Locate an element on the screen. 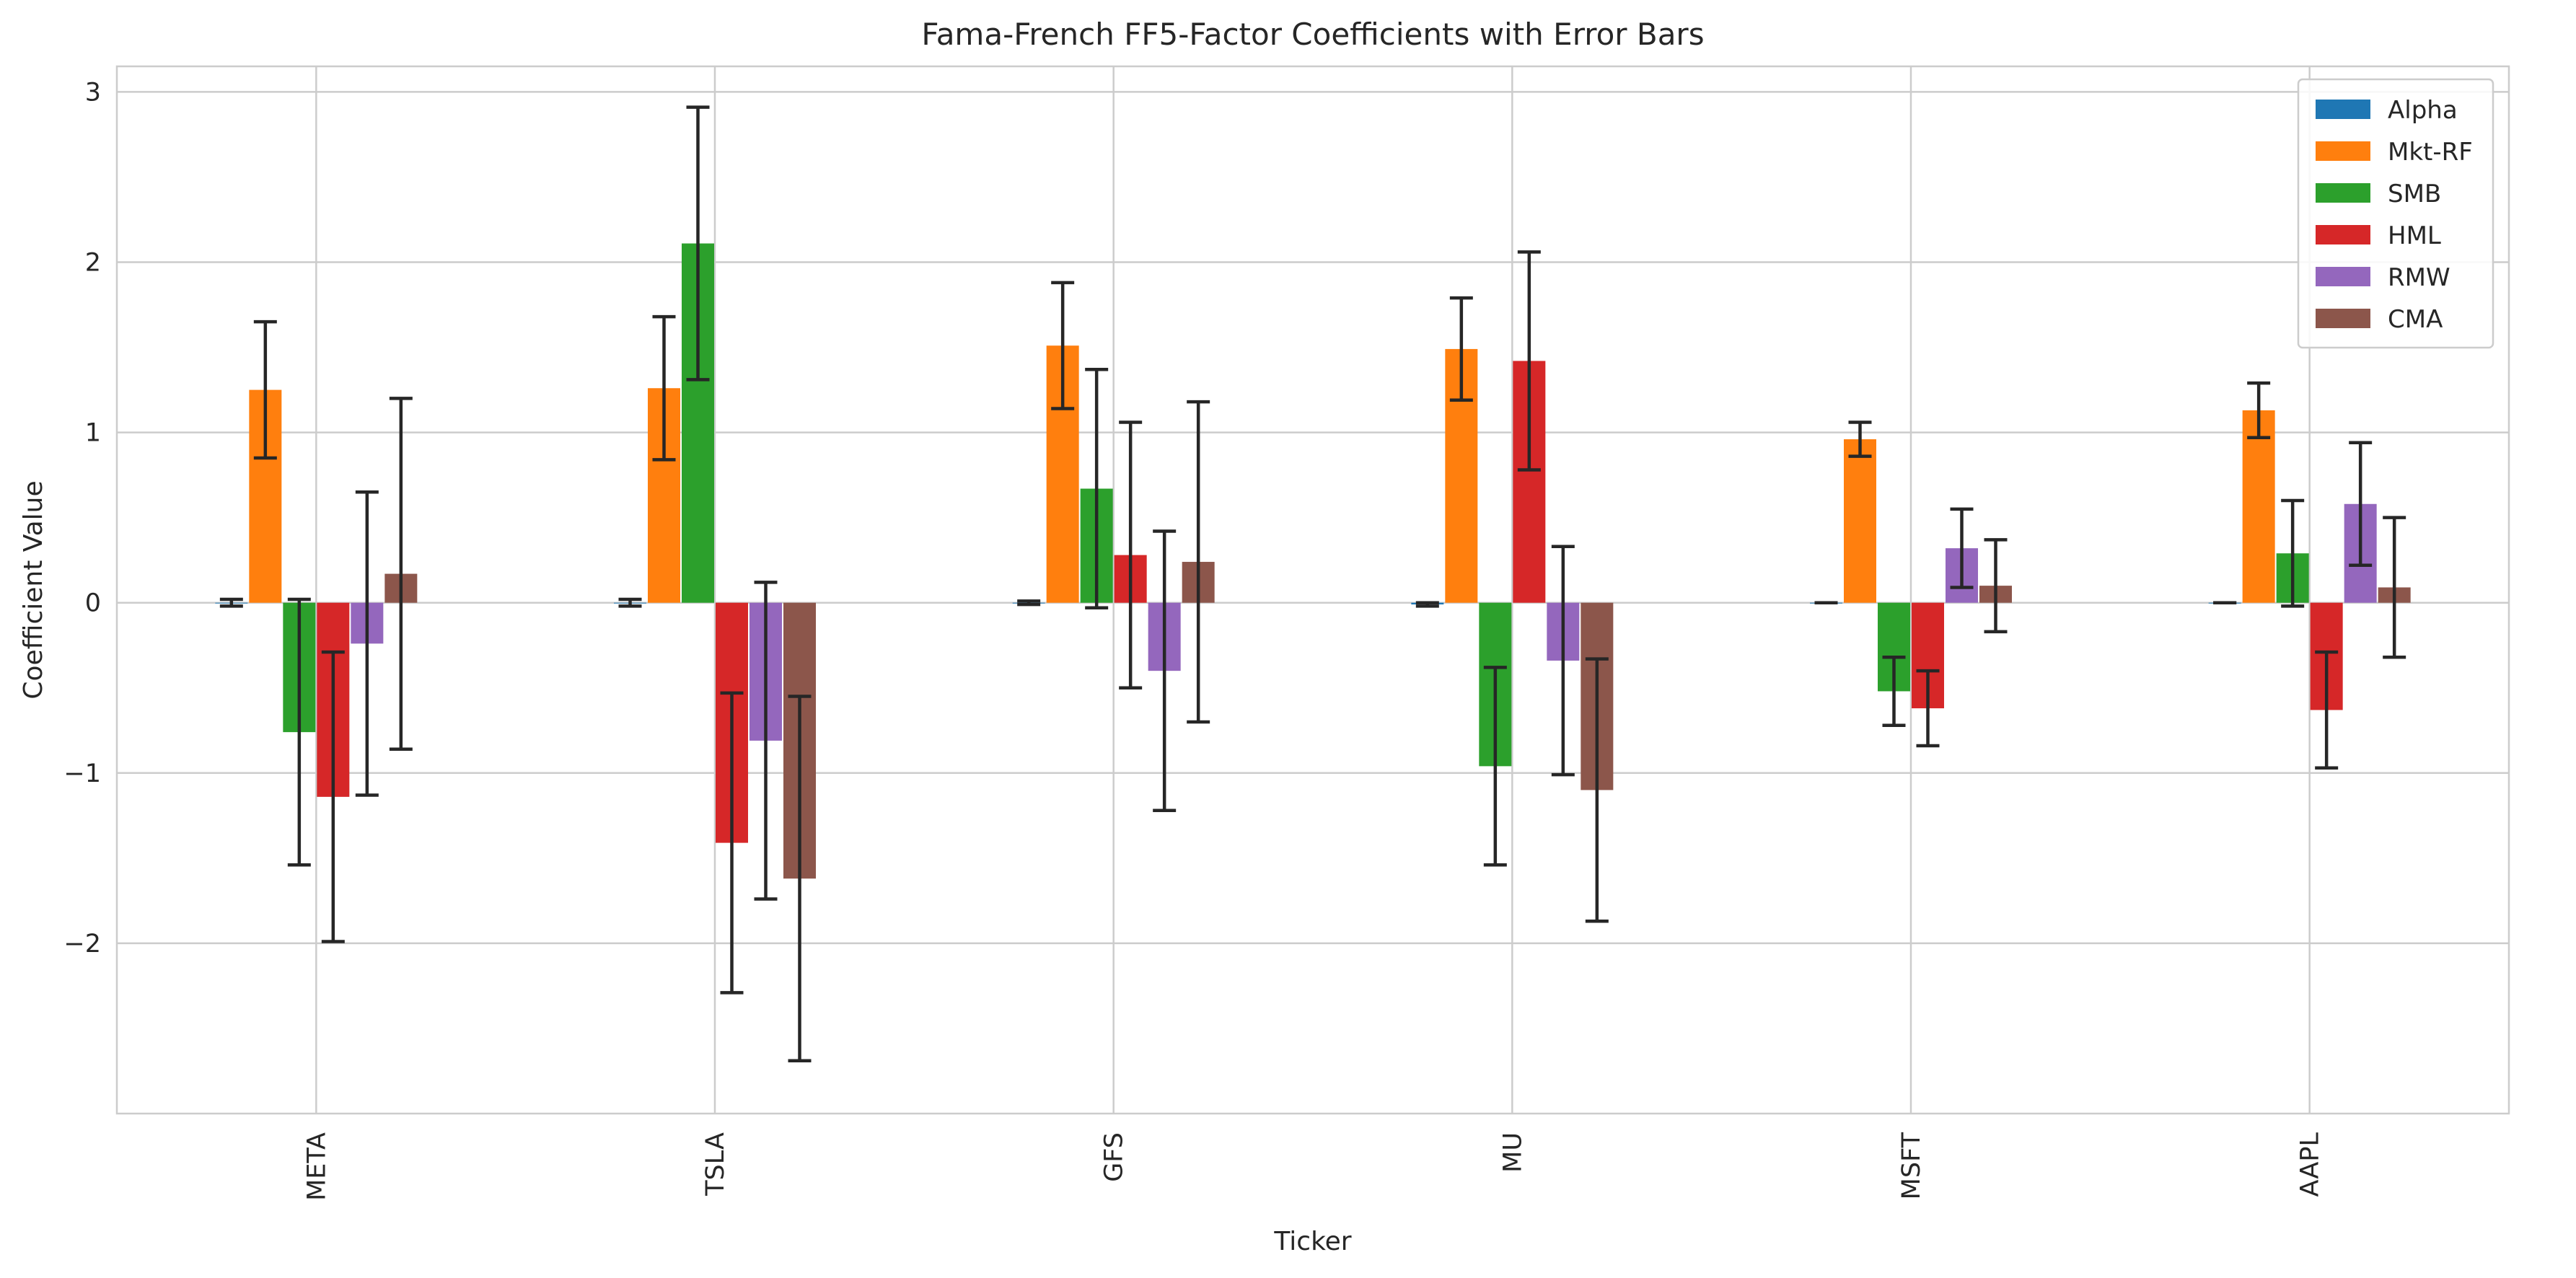  legend-label: CMA is located at coordinates (2415, 319).